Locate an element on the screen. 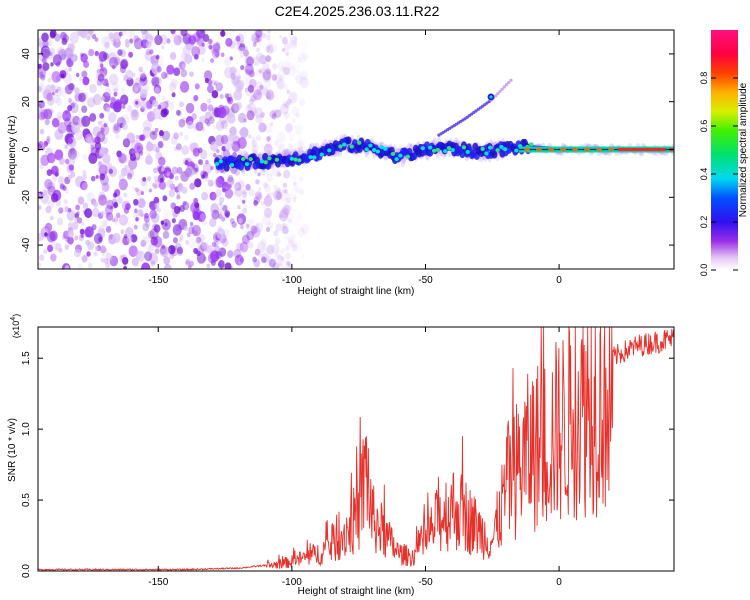 The height and width of the screenshot is (600, 750). colorbar-label: Normalized spectral amplitude is located at coordinates (743, 149).